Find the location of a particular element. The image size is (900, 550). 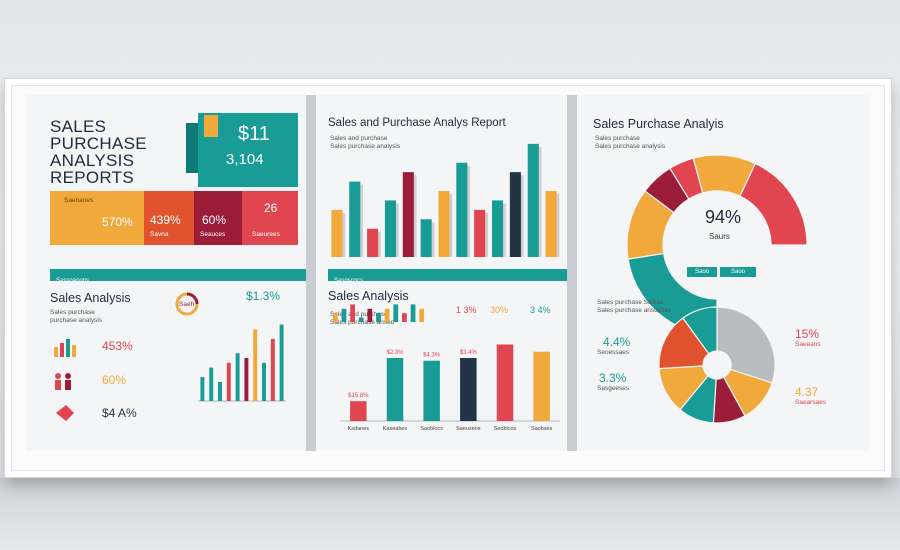

section-strip-2: Sasoscocs is located at coordinates (447, 276).